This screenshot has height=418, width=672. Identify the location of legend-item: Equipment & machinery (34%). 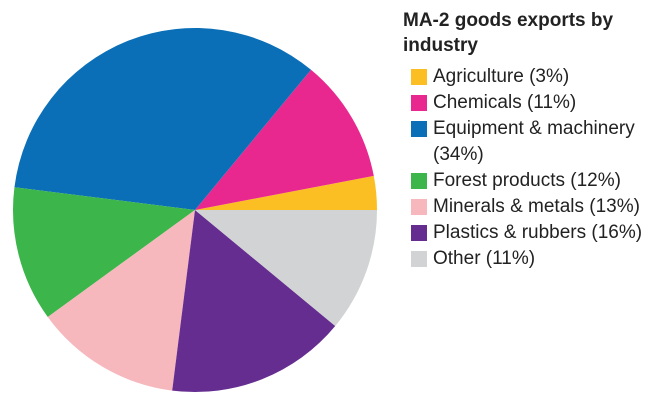
(540, 142).